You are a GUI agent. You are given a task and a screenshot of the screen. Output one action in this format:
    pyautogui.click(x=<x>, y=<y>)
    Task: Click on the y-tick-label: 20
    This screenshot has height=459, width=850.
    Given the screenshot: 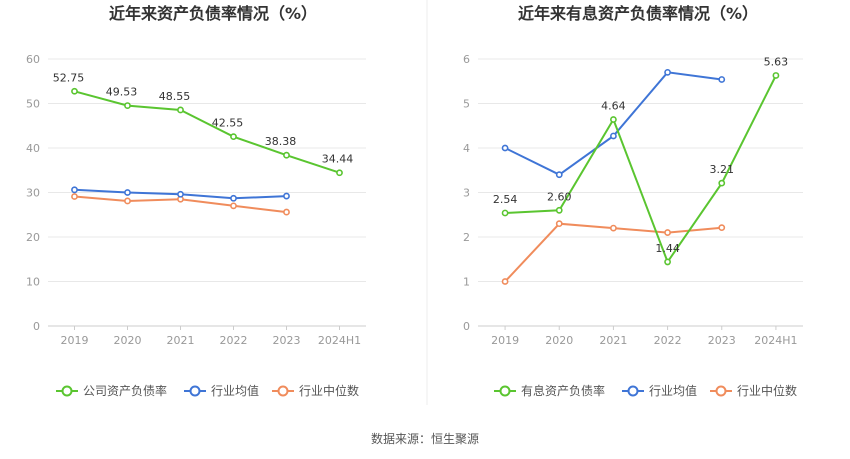 What is the action you would take?
    pyautogui.click(x=33, y=237)
    